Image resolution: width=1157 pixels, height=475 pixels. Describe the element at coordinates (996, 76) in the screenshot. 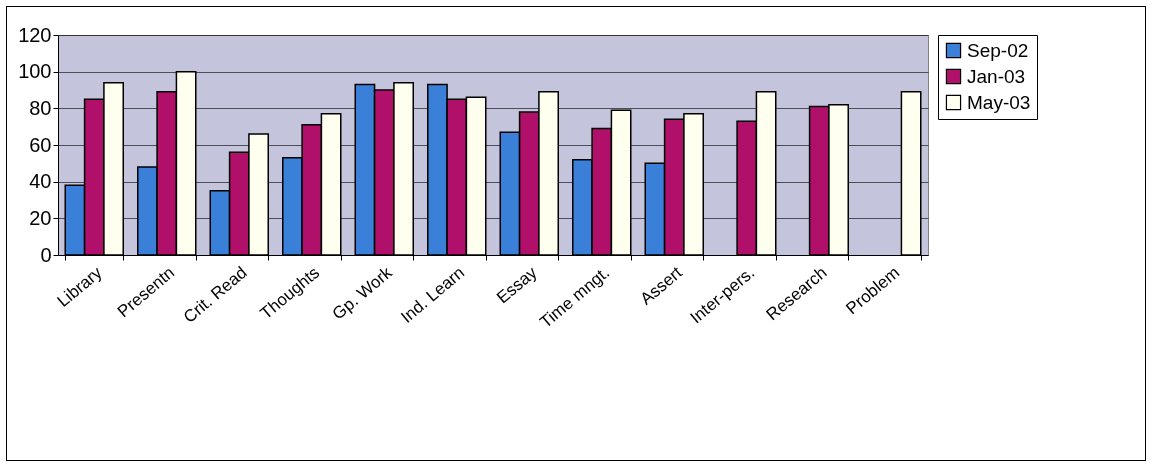

I see `legend-label: Jan-03` at that location.